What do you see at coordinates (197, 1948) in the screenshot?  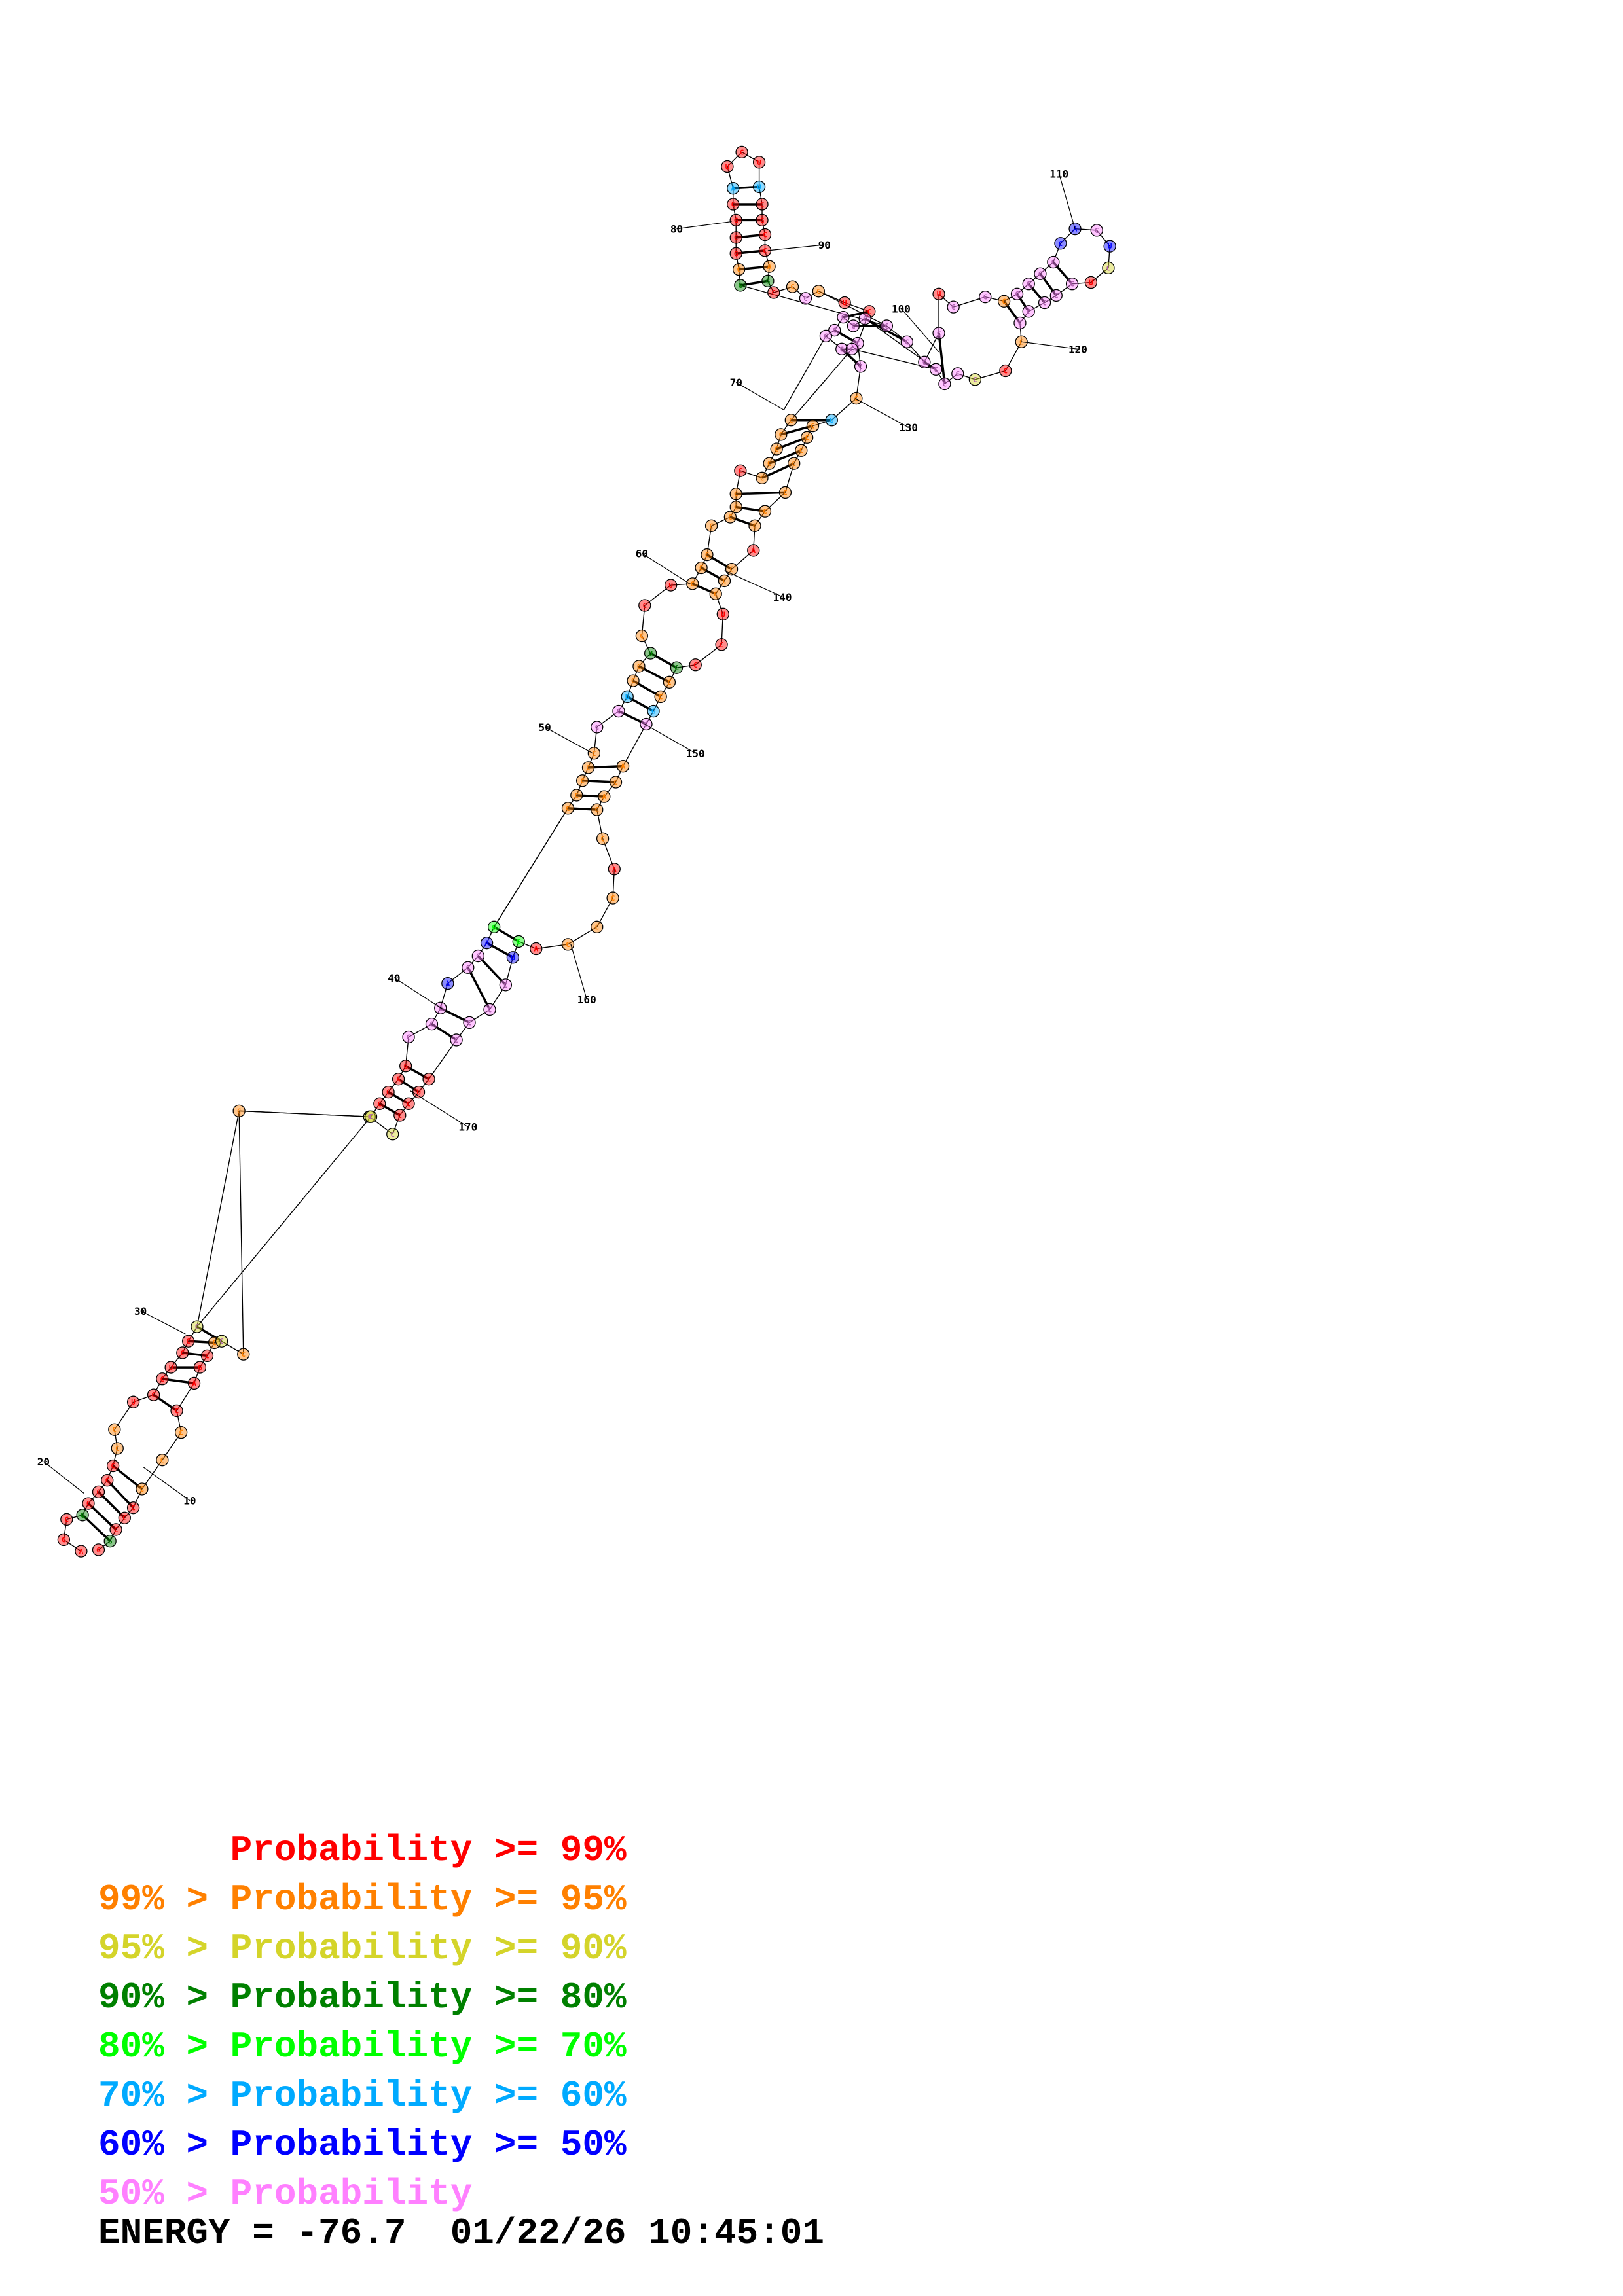 I see `legend-gt: >` at bounding box center [197, 1948].